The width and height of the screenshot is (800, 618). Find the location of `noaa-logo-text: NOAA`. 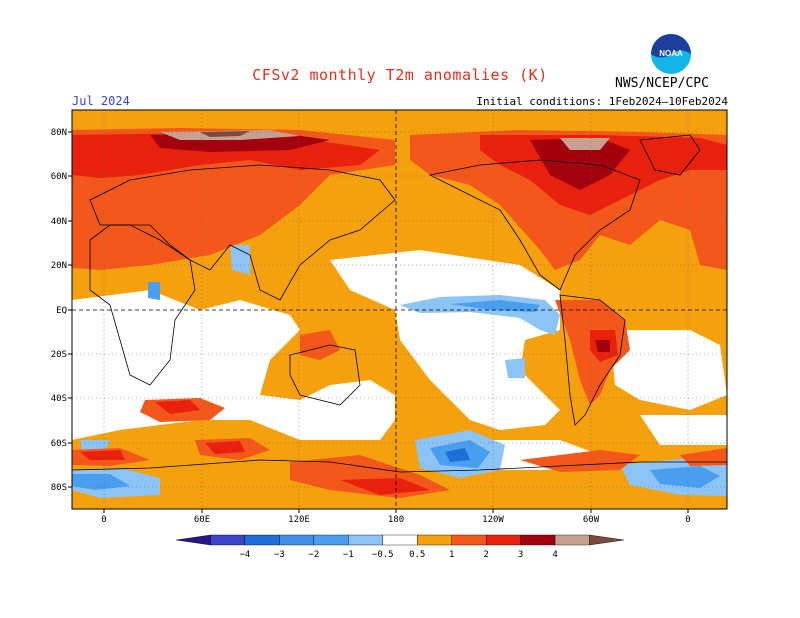

noaa-logo-text: NOAA is located at coordinates (671, 53).